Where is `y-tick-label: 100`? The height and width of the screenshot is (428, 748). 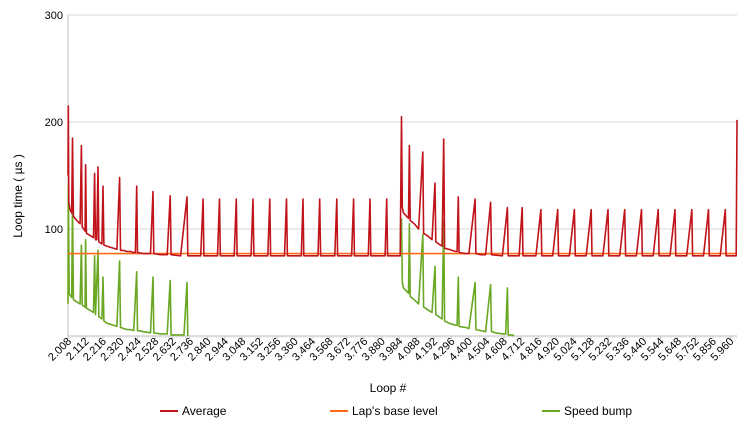 y-tick-label: 100 is located at coordinates (54, 230).